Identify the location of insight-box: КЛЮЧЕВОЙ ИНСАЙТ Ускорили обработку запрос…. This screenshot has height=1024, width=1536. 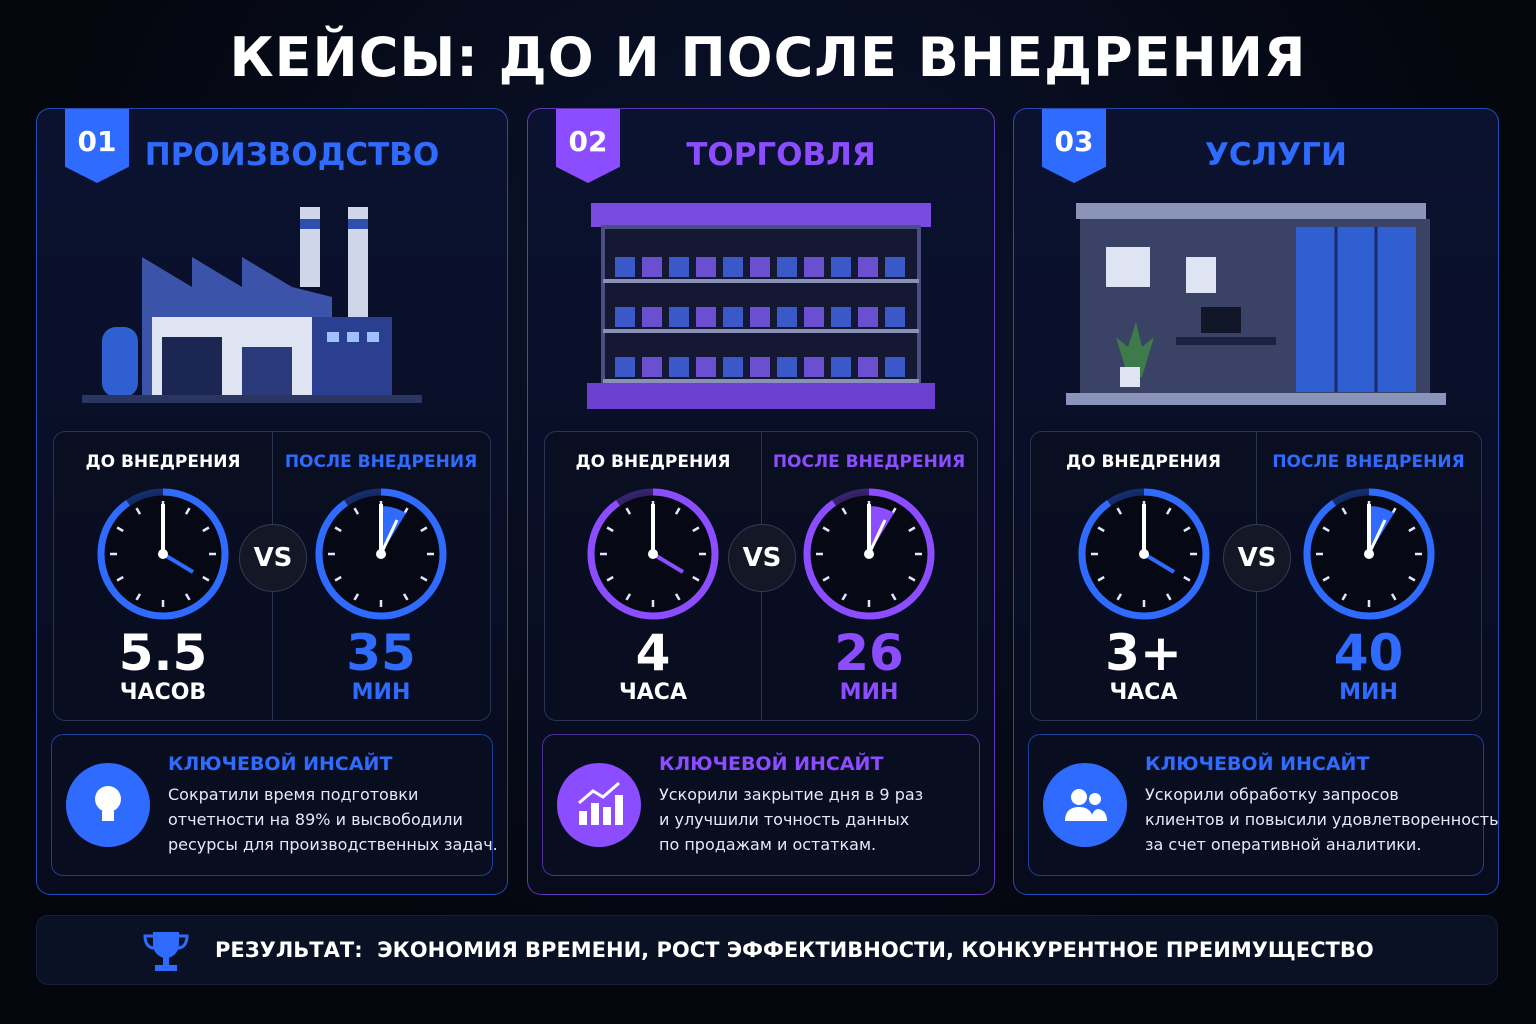
(1263, 805).